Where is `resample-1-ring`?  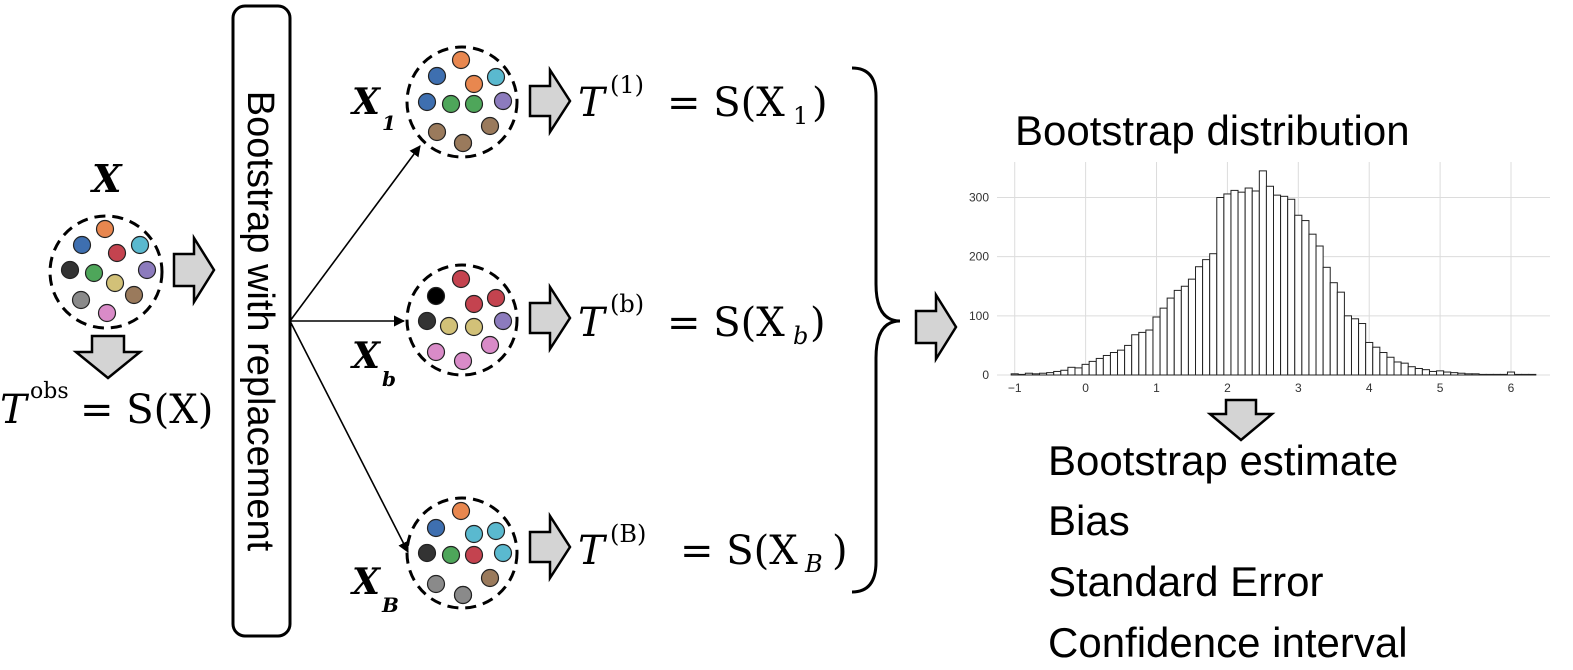 resample-1-ring is located at coordinates (462, 102).